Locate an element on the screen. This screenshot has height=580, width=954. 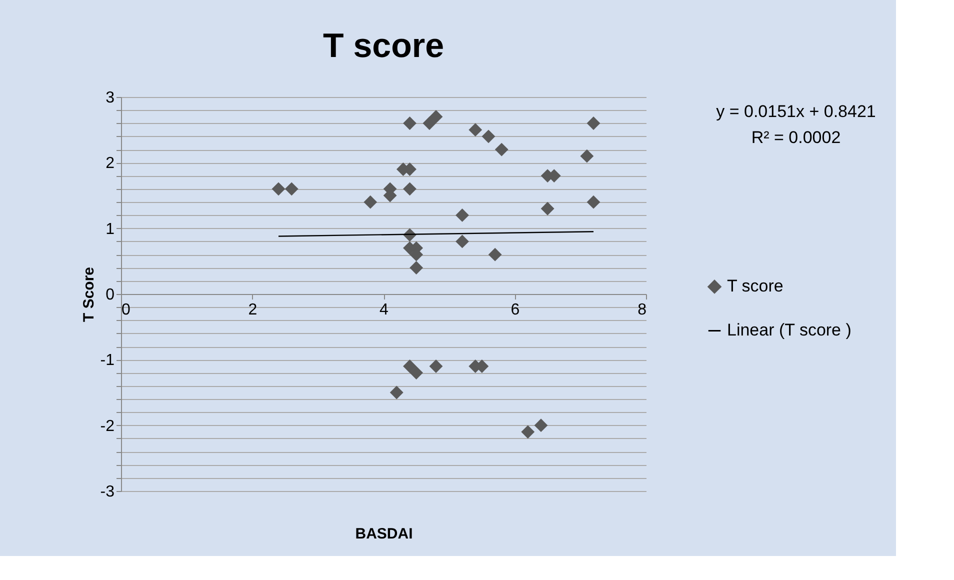
text: y = 0.0151x + 0.8421 is located at coordinates (796, 111).